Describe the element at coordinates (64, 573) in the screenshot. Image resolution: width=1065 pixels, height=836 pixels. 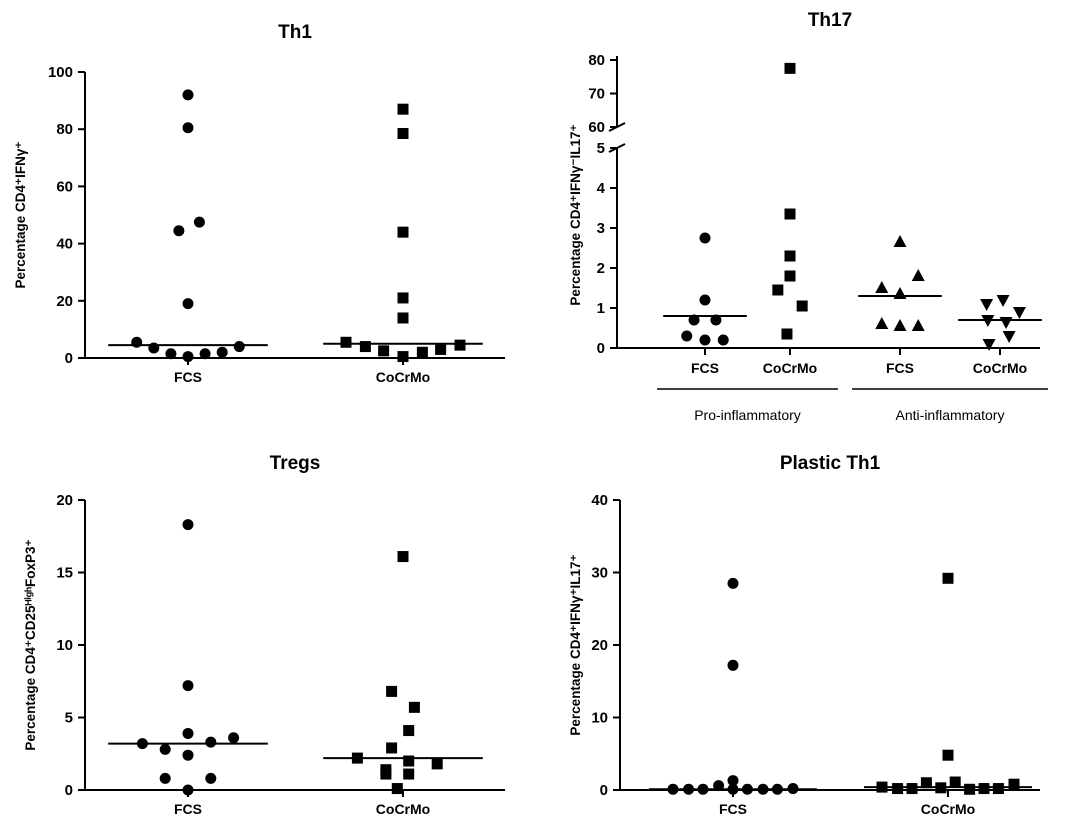
I see `y-tick-label: 15` at that location.